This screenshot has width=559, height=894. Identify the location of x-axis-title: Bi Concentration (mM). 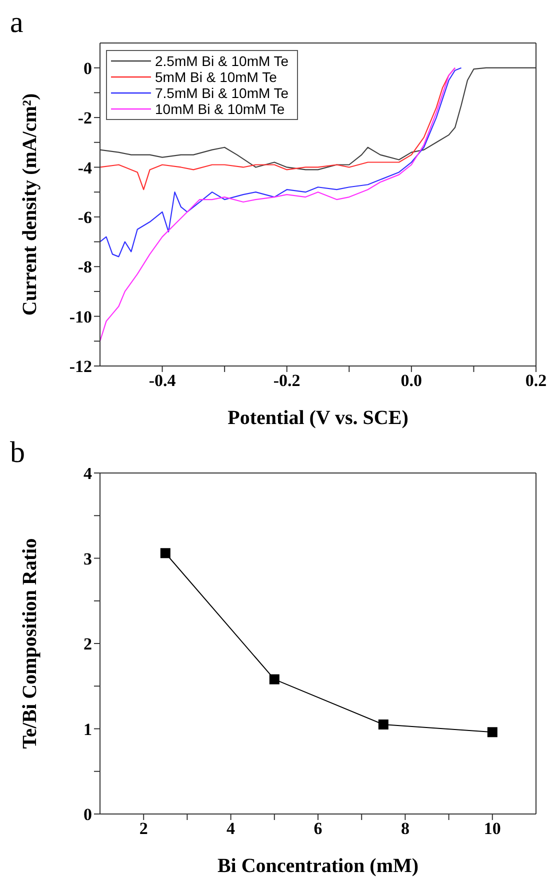
(318, 866).